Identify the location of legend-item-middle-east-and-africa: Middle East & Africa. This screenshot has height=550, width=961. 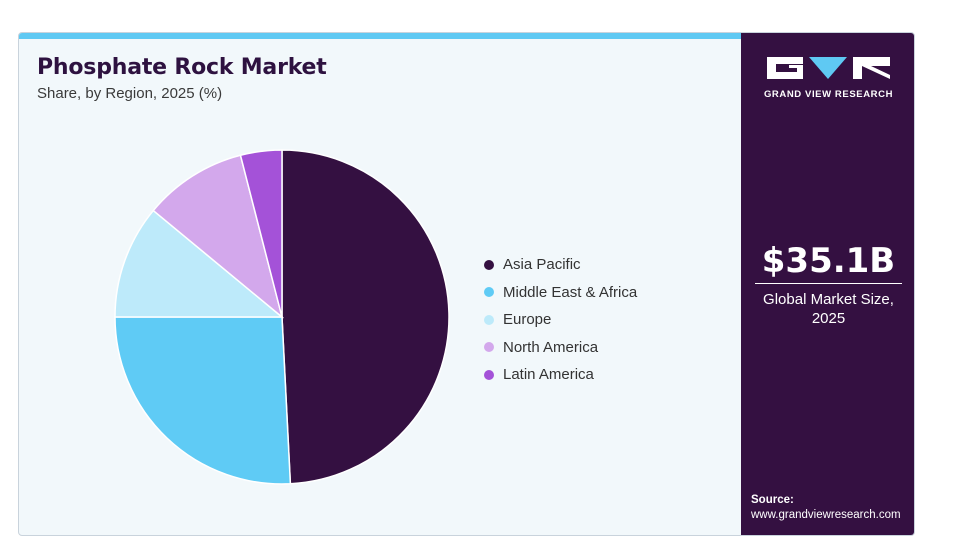
(560, 293).